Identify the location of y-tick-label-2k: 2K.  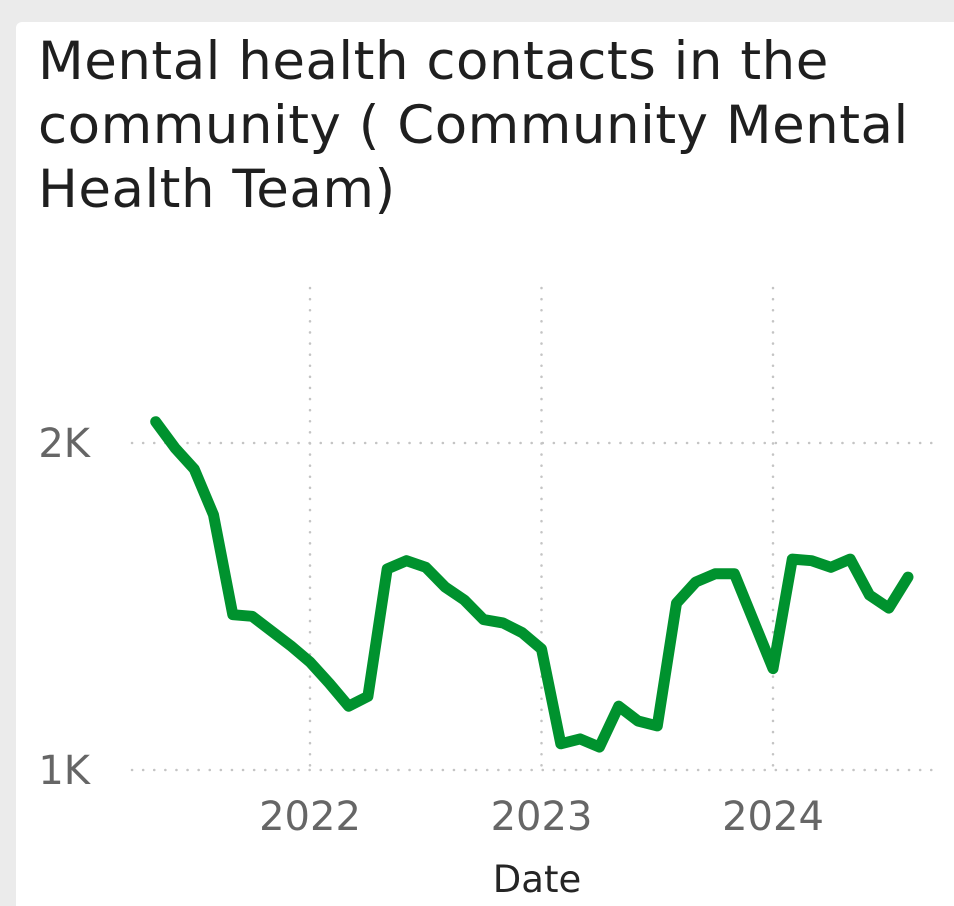
(64, 444).